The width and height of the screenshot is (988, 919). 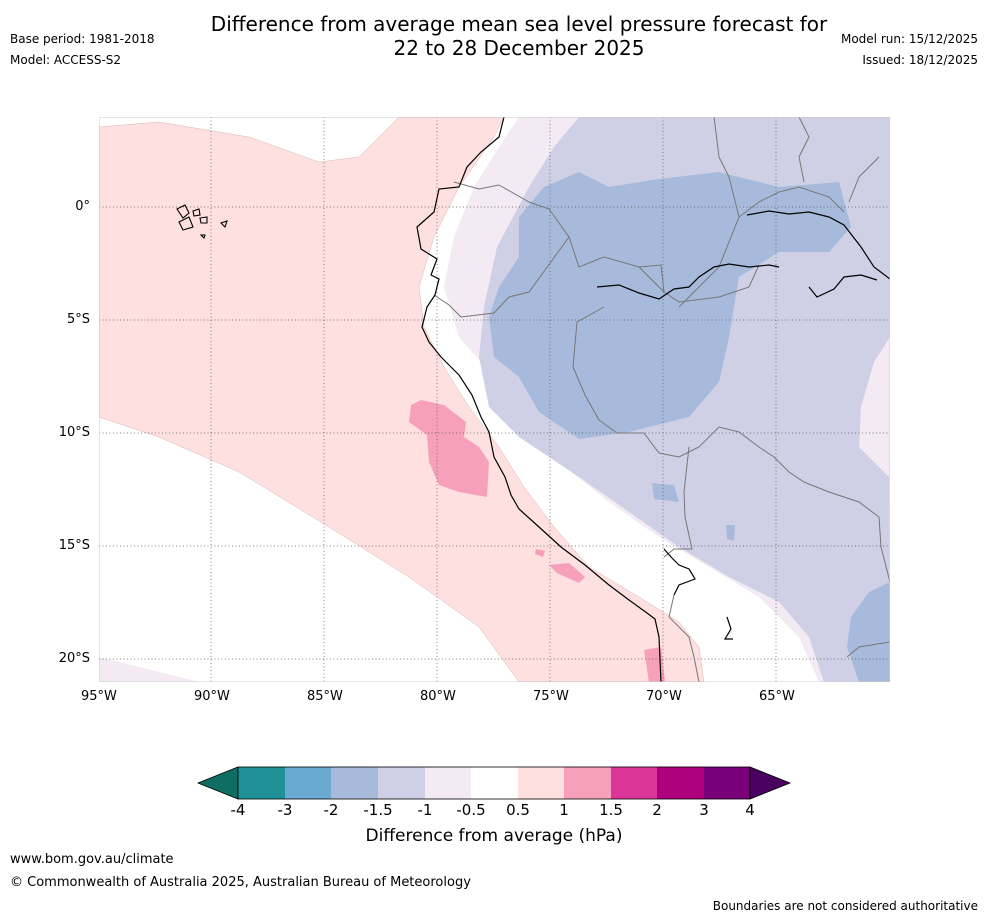 I want to click on lon-label-75w: 75°W, so click(x=551, y=696).